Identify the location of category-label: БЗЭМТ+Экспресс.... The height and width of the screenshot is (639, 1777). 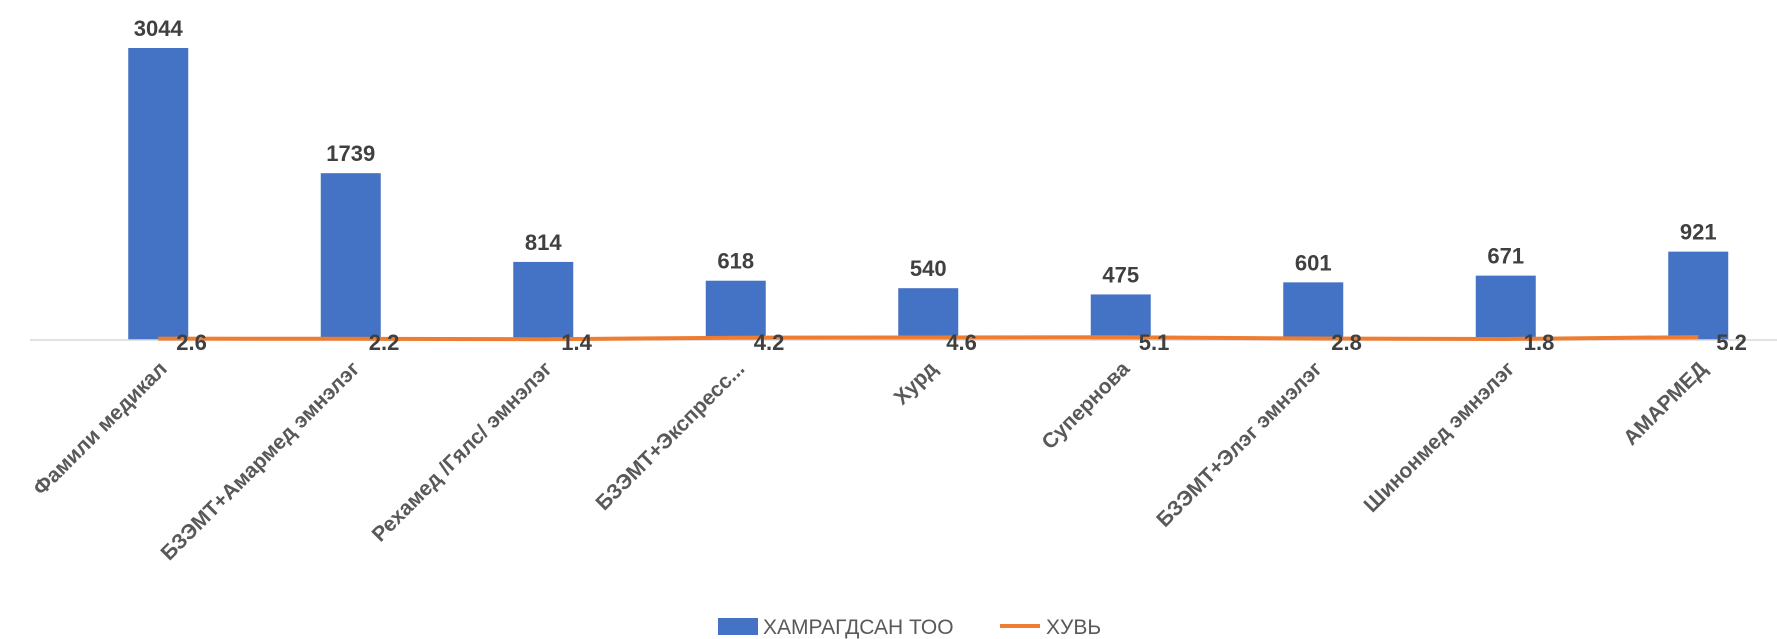
(671, 436).